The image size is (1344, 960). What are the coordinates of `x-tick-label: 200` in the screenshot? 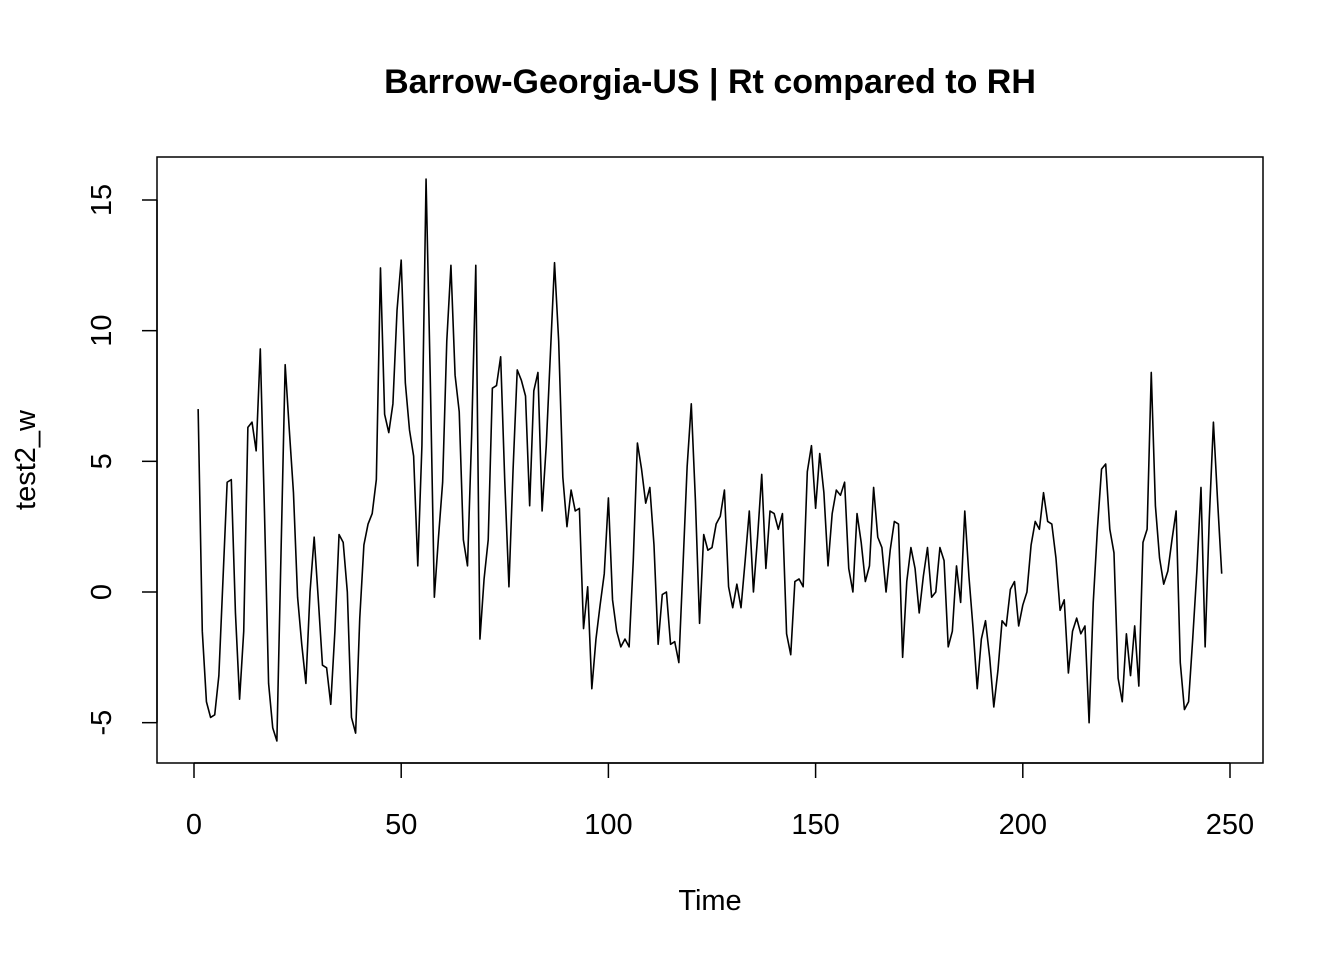 It's located at (1023, 825).